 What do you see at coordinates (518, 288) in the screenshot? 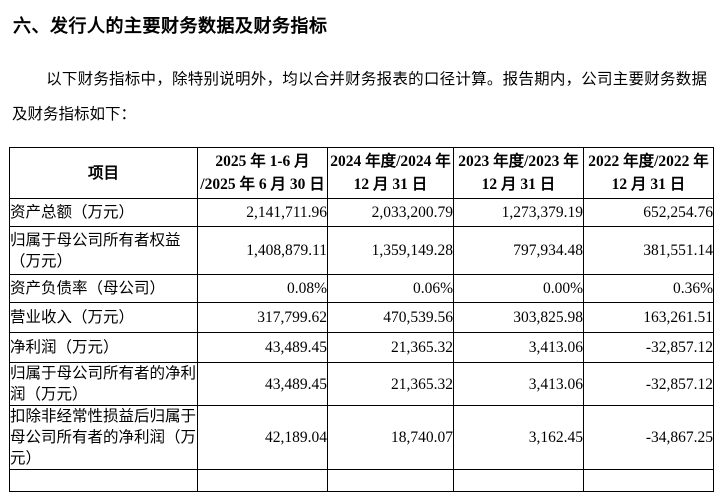
I see `row-value-cell: 0.00%` at bounding box center [518, 288].